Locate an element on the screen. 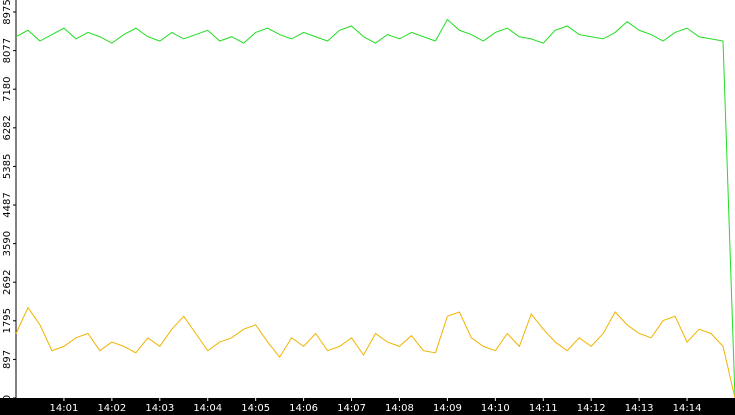 The image size is (735, 415). x-tick-label: 14:10 is located at coordinates (495, 408).